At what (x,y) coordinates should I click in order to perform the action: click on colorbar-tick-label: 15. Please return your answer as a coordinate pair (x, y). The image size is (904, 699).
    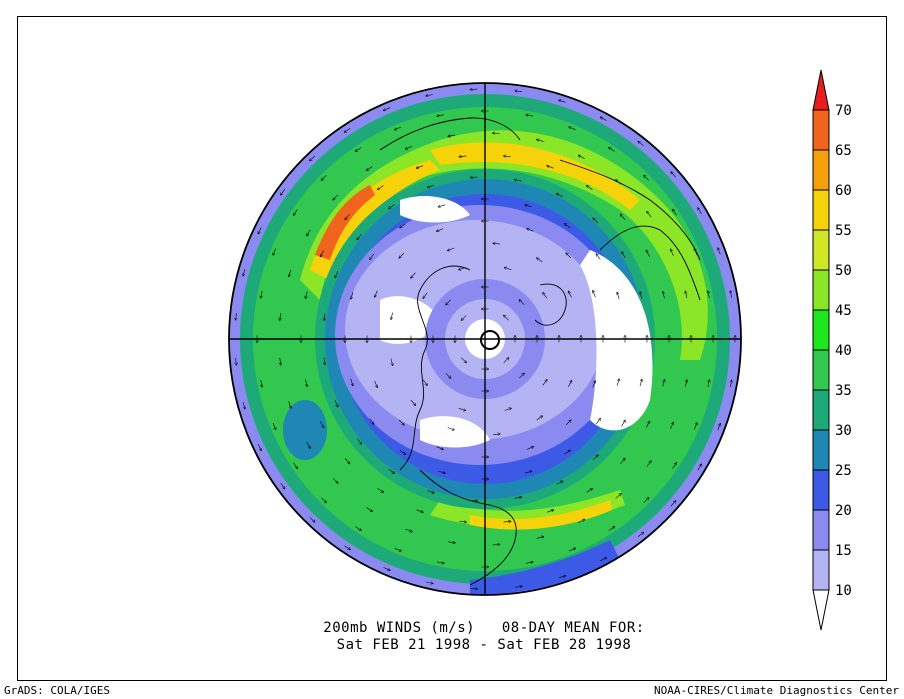
    Looking at the image, I should click on (843, 551).